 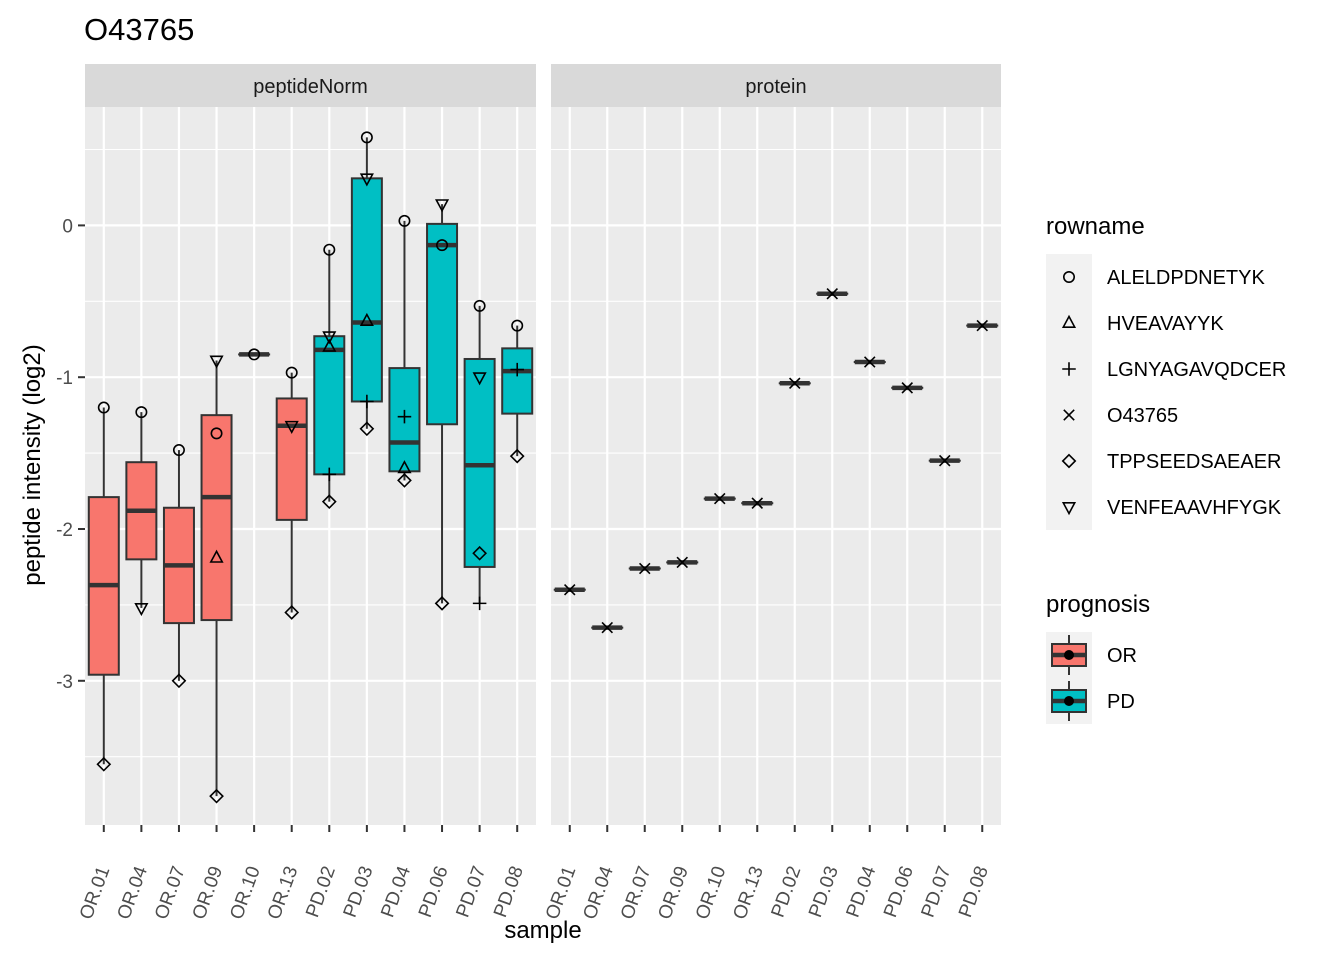 I want to click on facet-strip-label: protein, so click(x=775, y=87).